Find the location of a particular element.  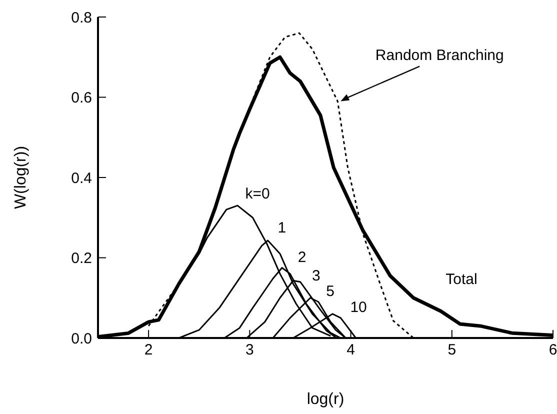

series-label: Total is located at coordinates (462, 279).